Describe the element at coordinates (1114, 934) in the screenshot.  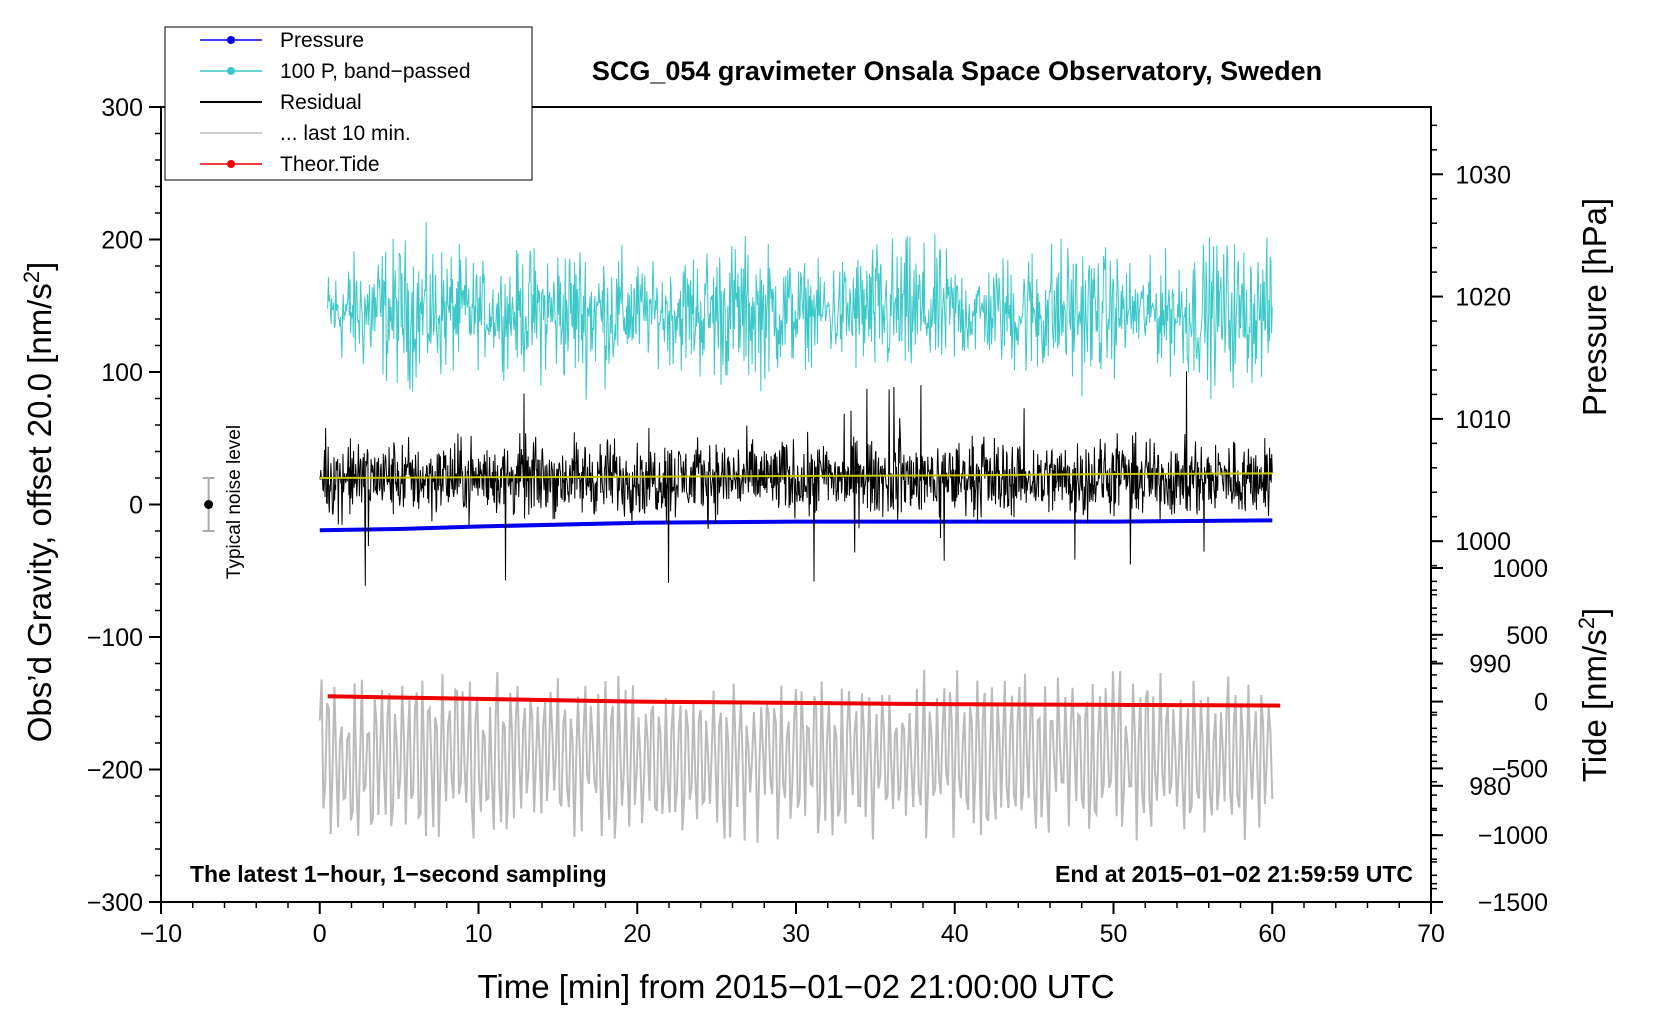
I see `x-tick-label: 50` at that location.